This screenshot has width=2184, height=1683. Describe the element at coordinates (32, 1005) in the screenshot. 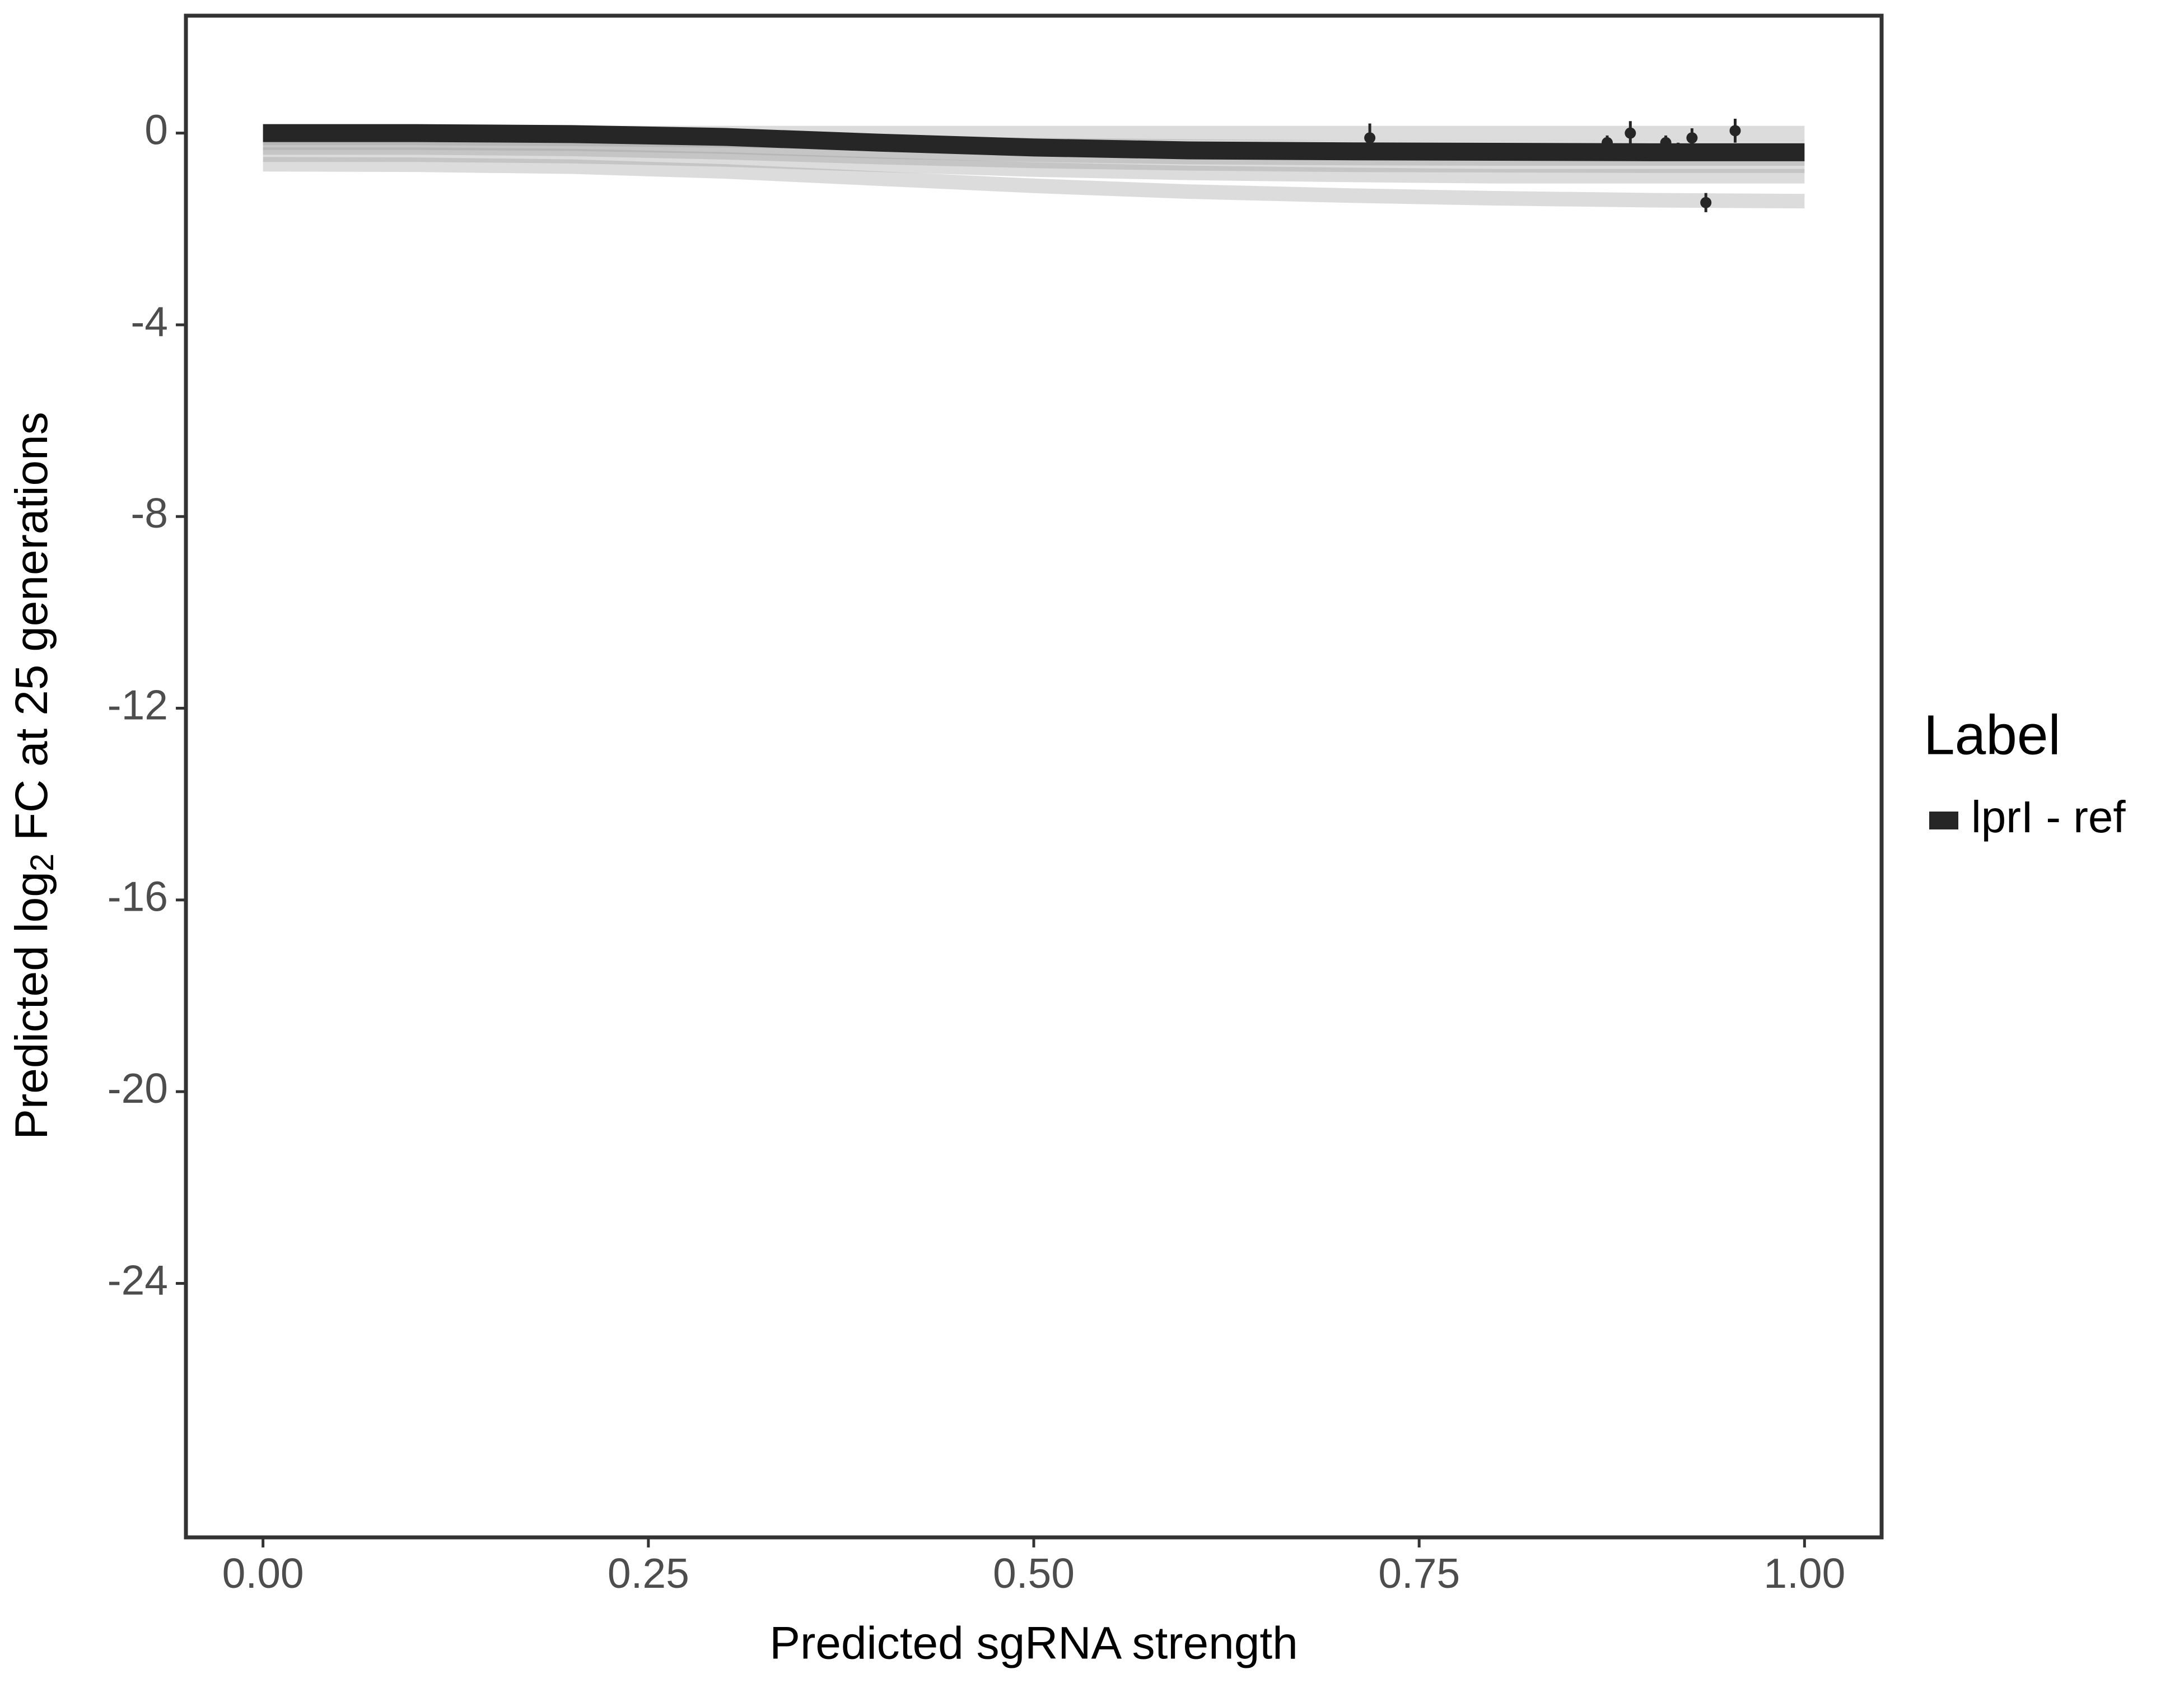

I see `y-title-part: Predicted log` at that location.